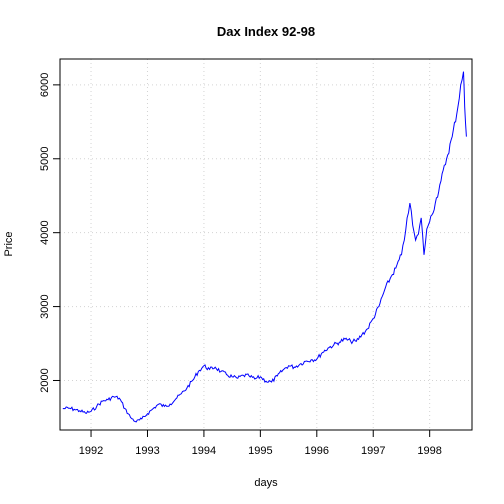  I want to click on x-tick-label: 1996, so click(317, 451).